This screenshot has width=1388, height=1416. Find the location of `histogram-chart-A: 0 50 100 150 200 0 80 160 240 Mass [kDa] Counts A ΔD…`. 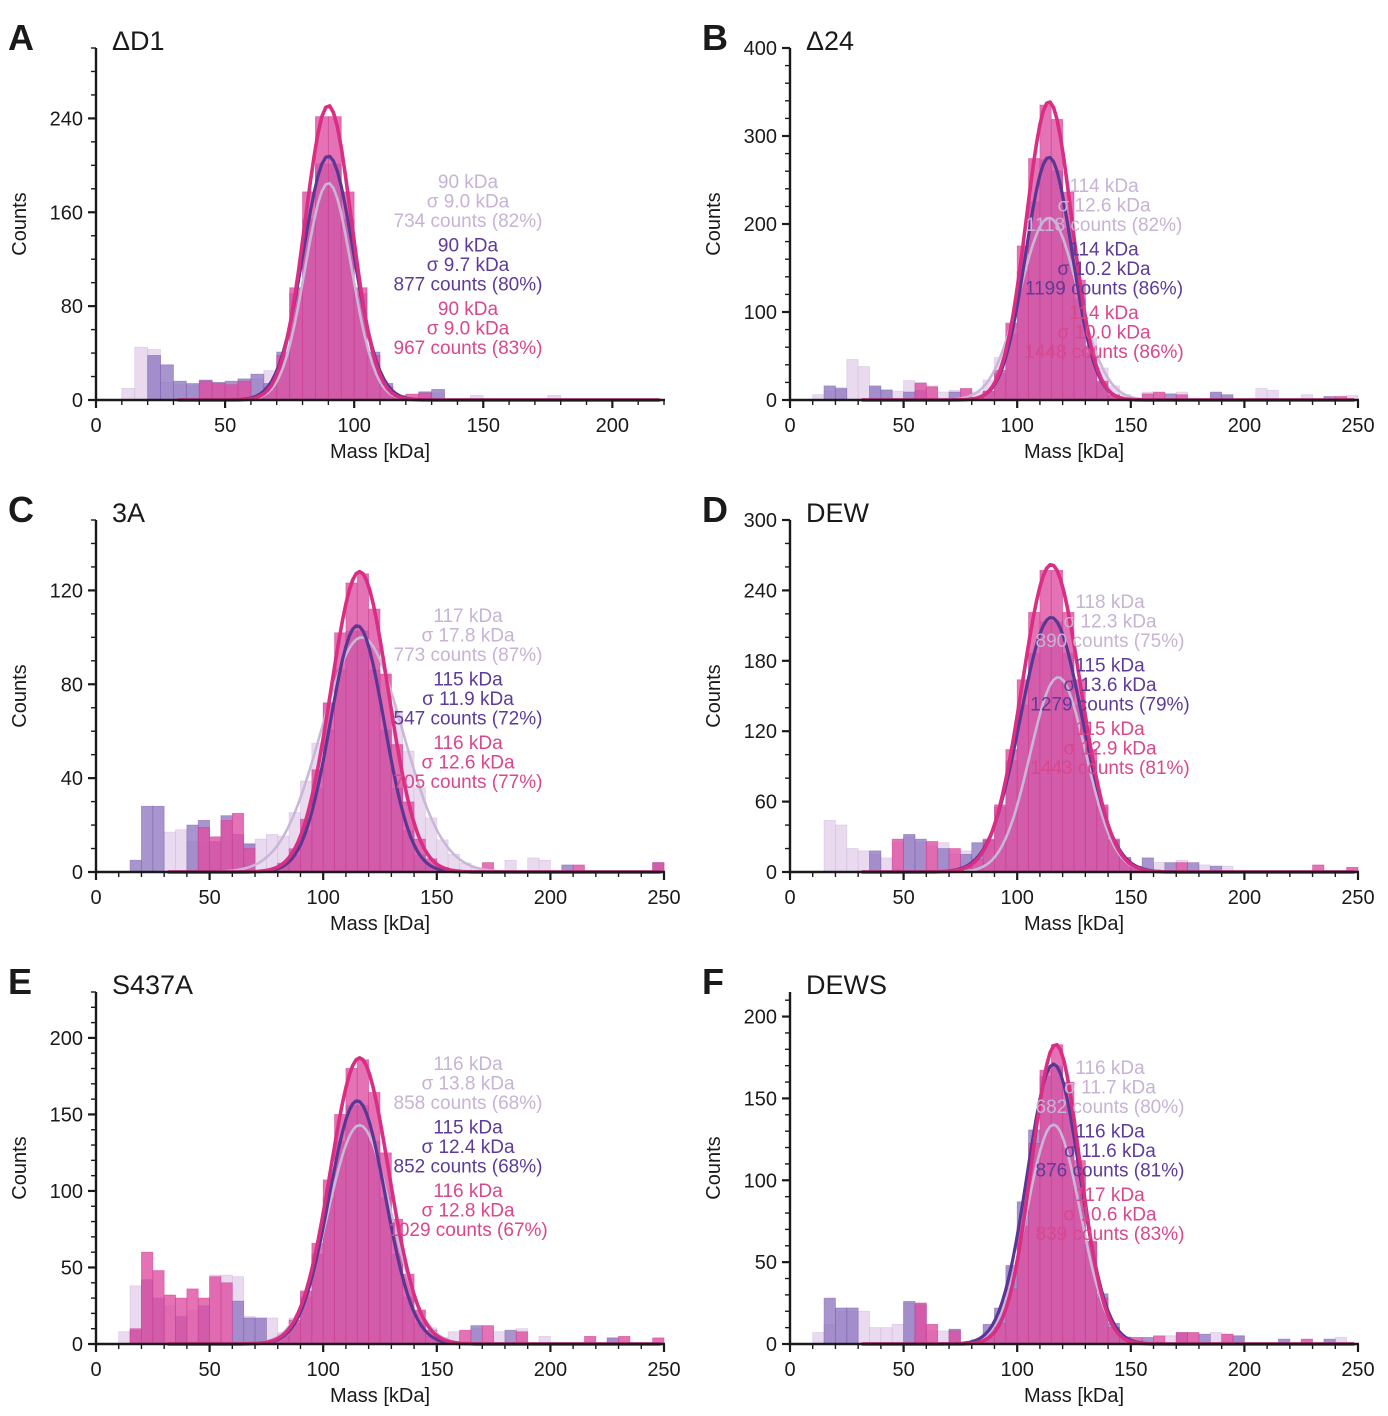

histogram-chart-A: 0 50 100 150 200 0 80 160 240 Mass [kDa] Counts A ΔD… is located at coordinates (336, 240).